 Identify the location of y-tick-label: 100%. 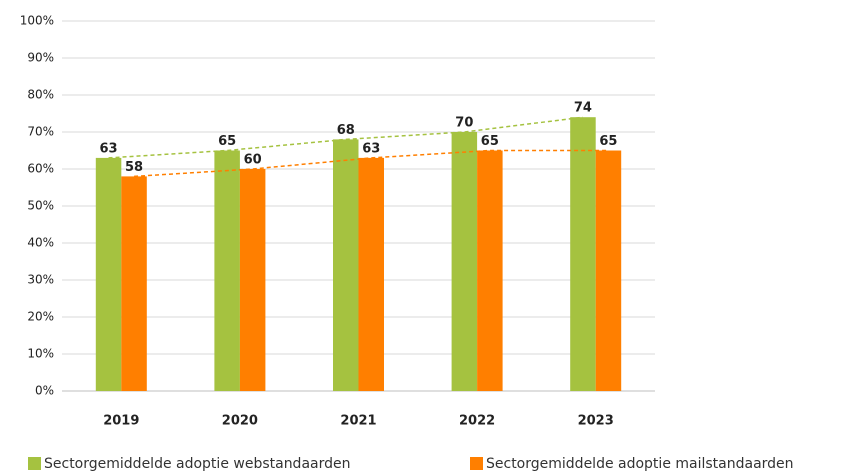
(37, 21).